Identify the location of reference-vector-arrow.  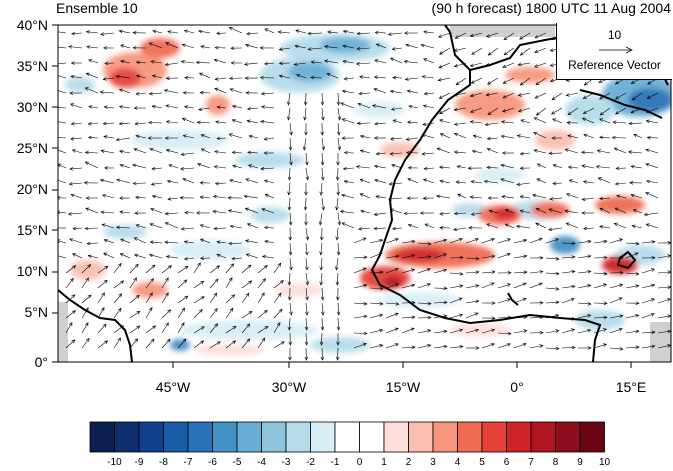
(616, 50).